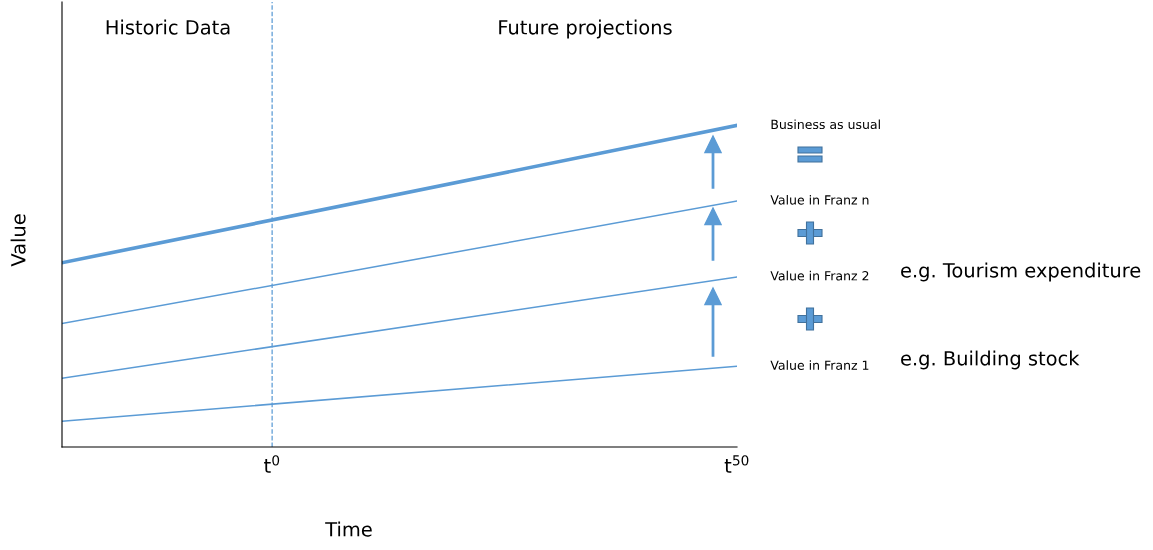  I want to click on text: Value in Franz n, so click(819, 199).